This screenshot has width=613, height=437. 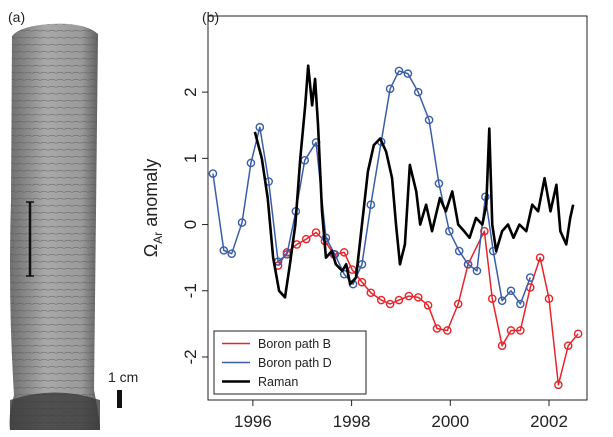 I want to click on panel-label: (b), so click(x=210, y=17).